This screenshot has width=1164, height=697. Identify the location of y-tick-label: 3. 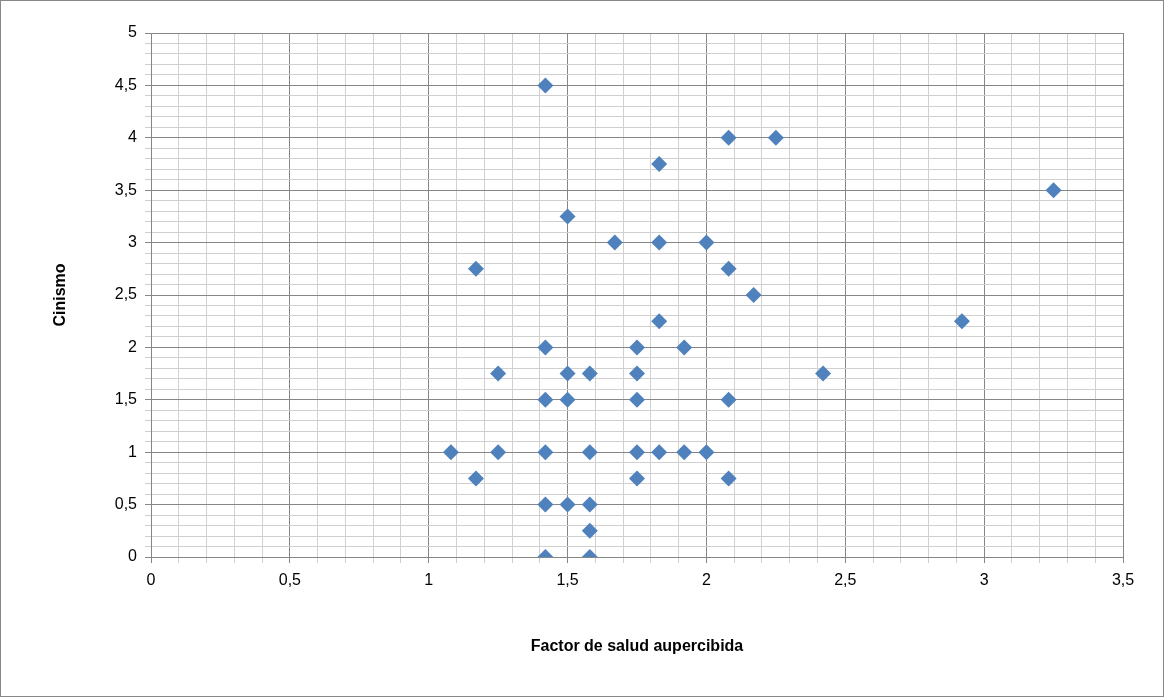
(133, 242).